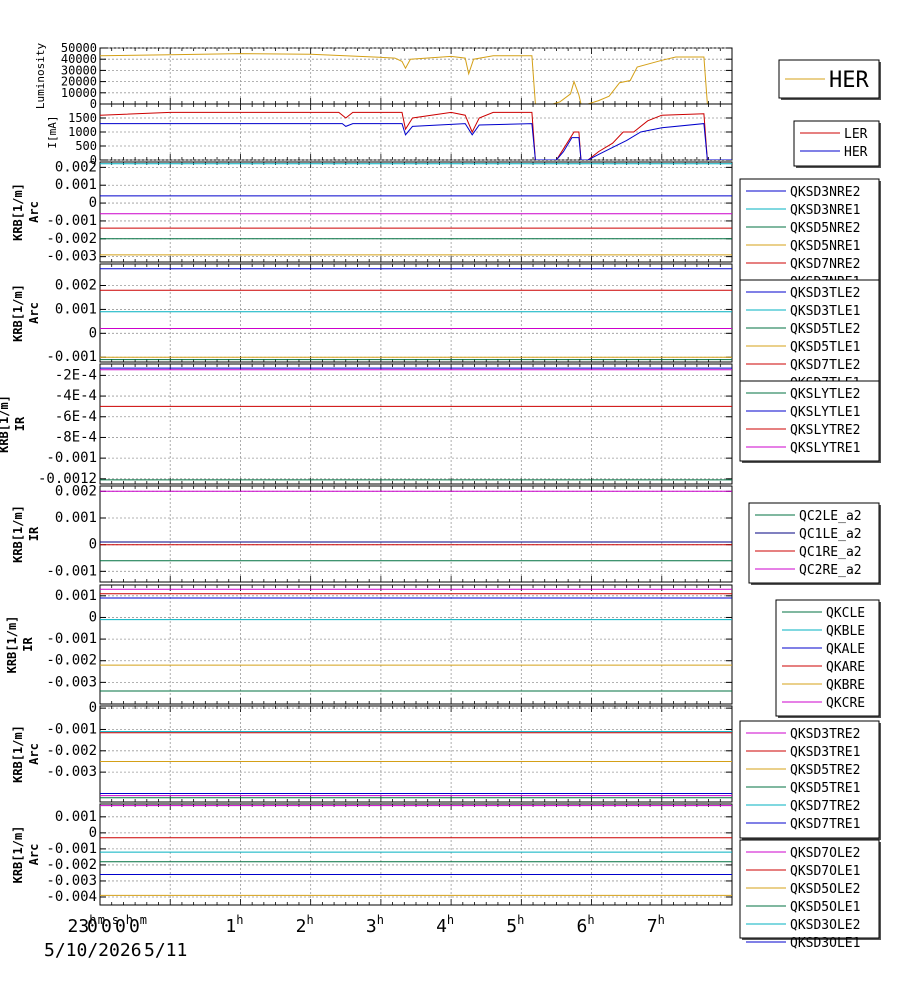  Describe the element at coordinates (825, 752) in the screenshot. I see `legend-label: QKSD3TRE1` at that location.